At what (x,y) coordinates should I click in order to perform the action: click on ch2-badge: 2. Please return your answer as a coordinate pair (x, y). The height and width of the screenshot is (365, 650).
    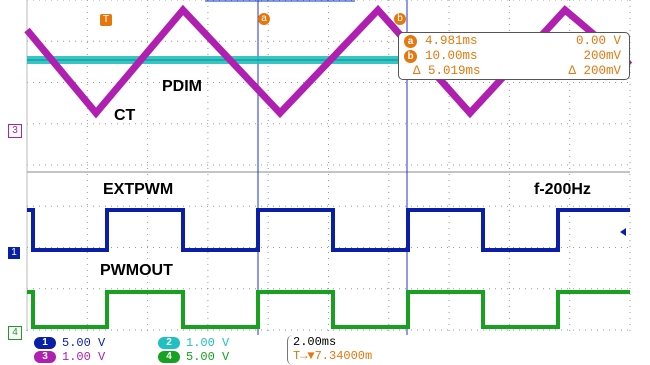
    Looking at the image, I should click on (169, 342).